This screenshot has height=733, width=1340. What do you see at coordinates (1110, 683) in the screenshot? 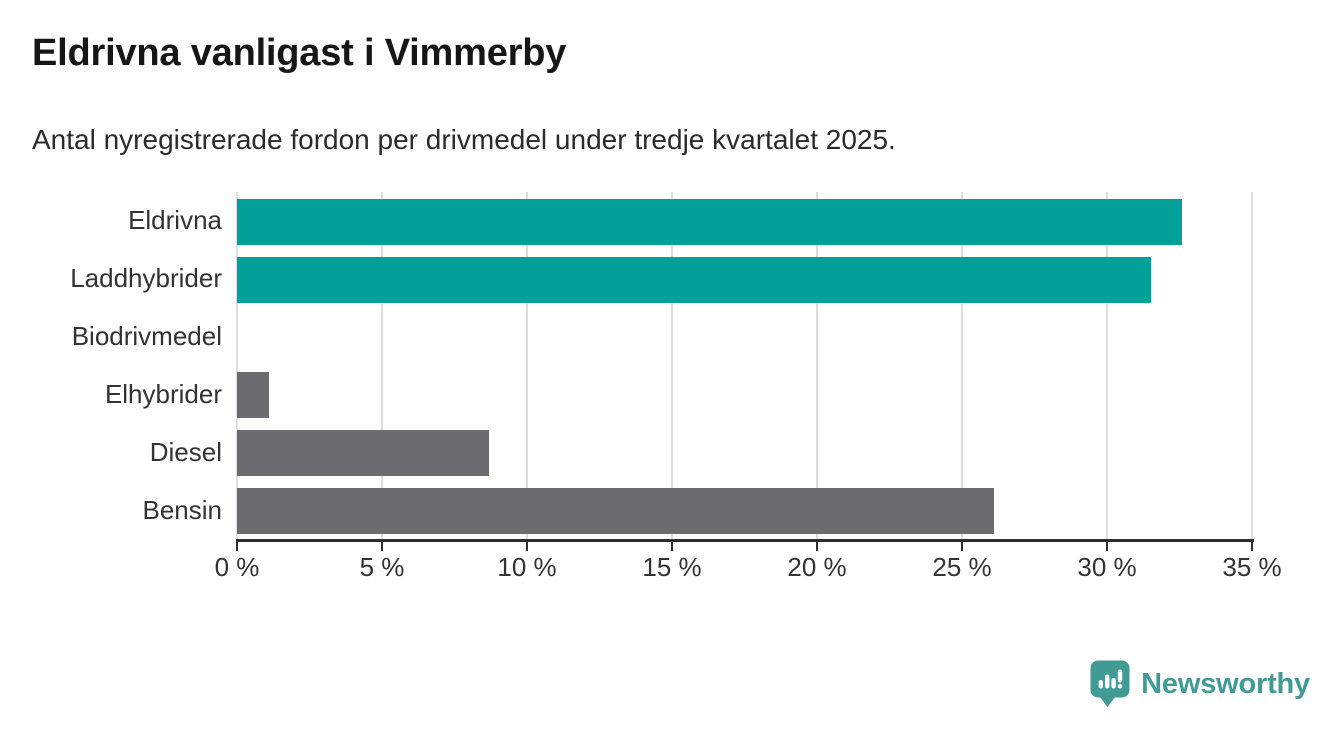
I see `newsworthy-marker-icon` at bounding box center [1110, 683].